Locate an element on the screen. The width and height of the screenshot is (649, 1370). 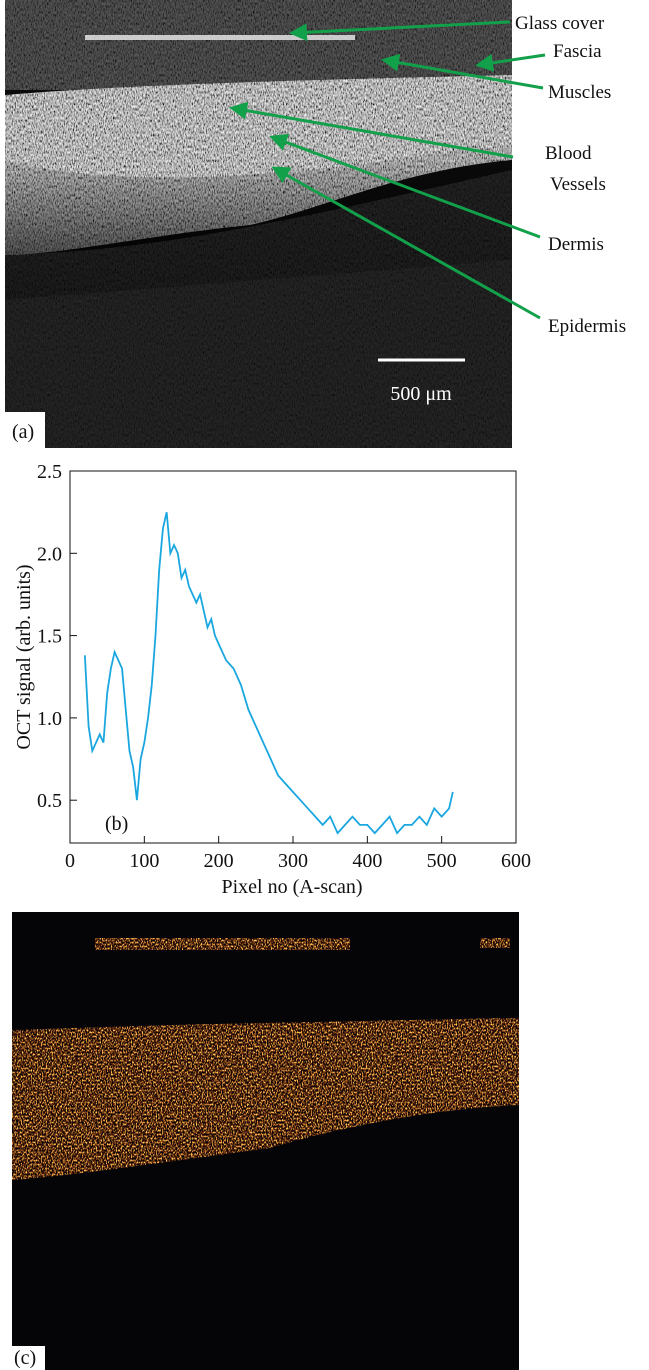
y-axis-label: OCT signal (arb. units) is located at coordinates (24, 656).